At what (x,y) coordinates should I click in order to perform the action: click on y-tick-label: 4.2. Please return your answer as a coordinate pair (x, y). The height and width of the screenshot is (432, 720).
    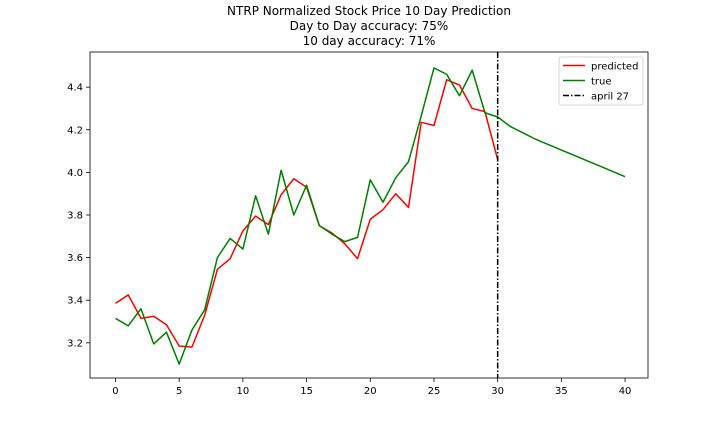
    Looking at the image, I should click on (75, 130).